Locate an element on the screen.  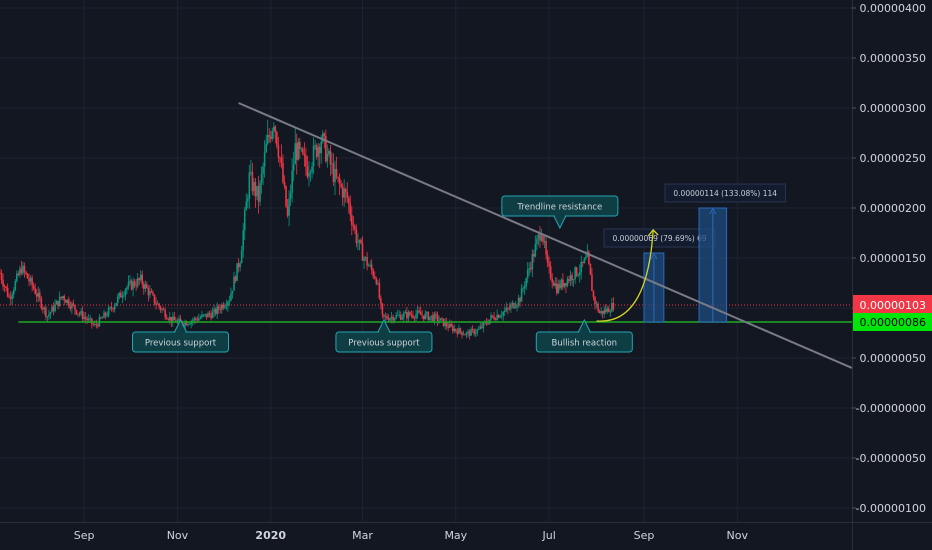
time-tick-label: Jul is located at coordinates (548, 535).